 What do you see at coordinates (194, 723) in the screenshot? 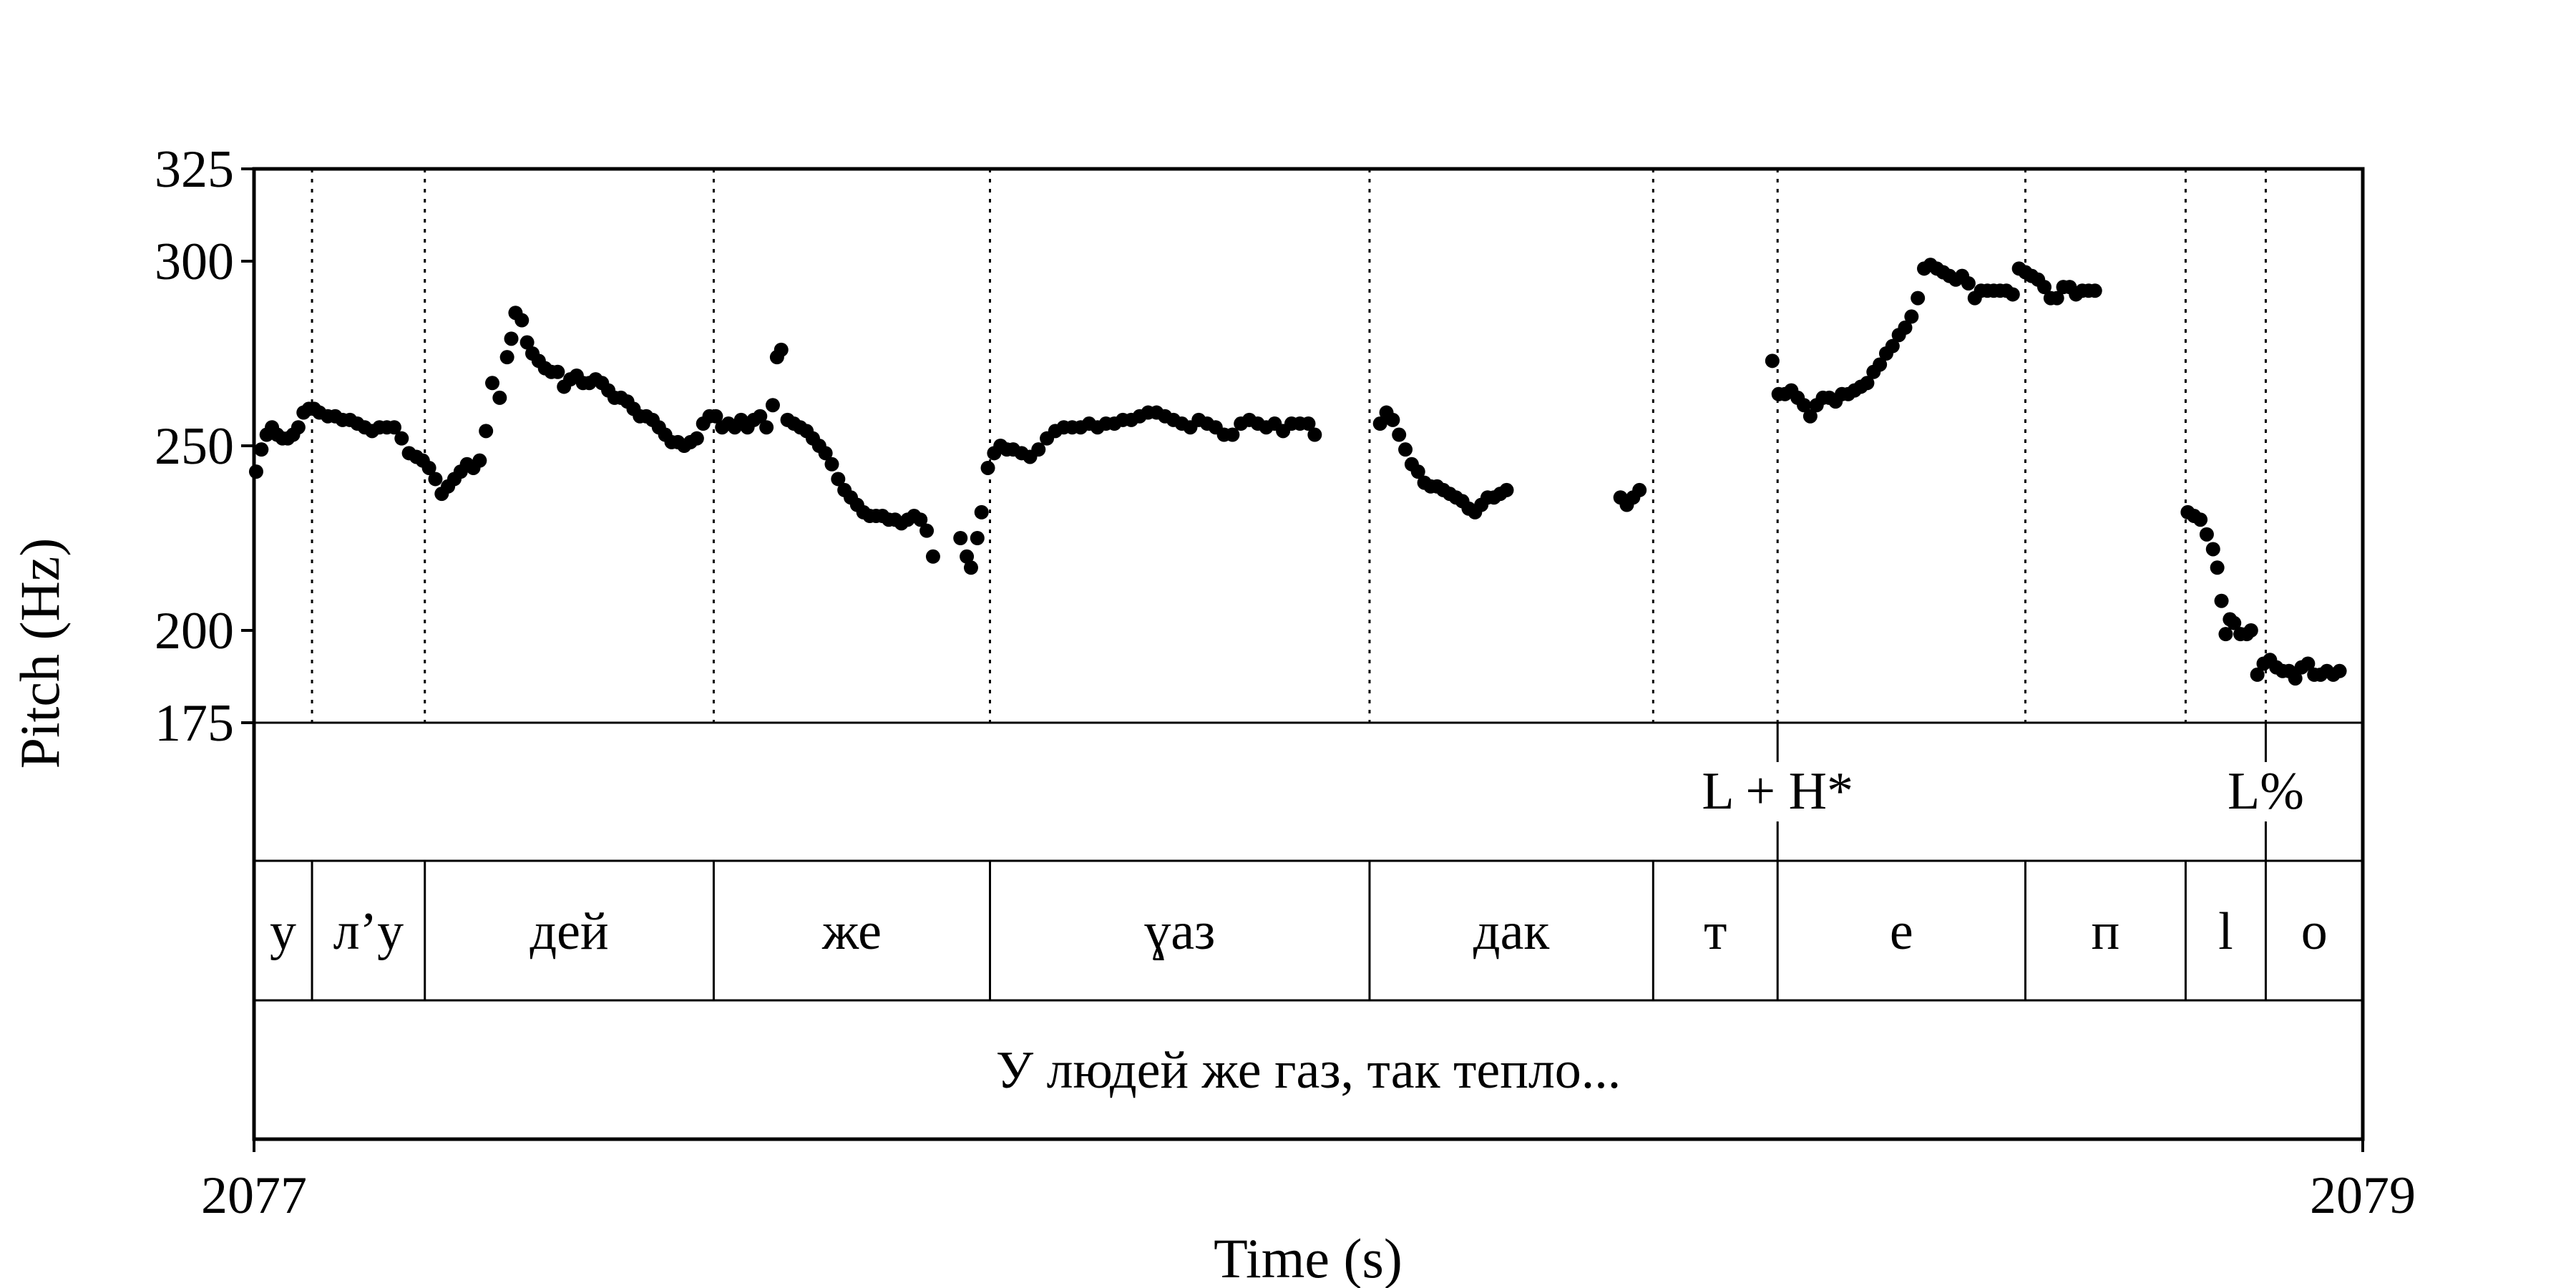
I see `y-tick-label: 175` at bounding box center [194, 723].